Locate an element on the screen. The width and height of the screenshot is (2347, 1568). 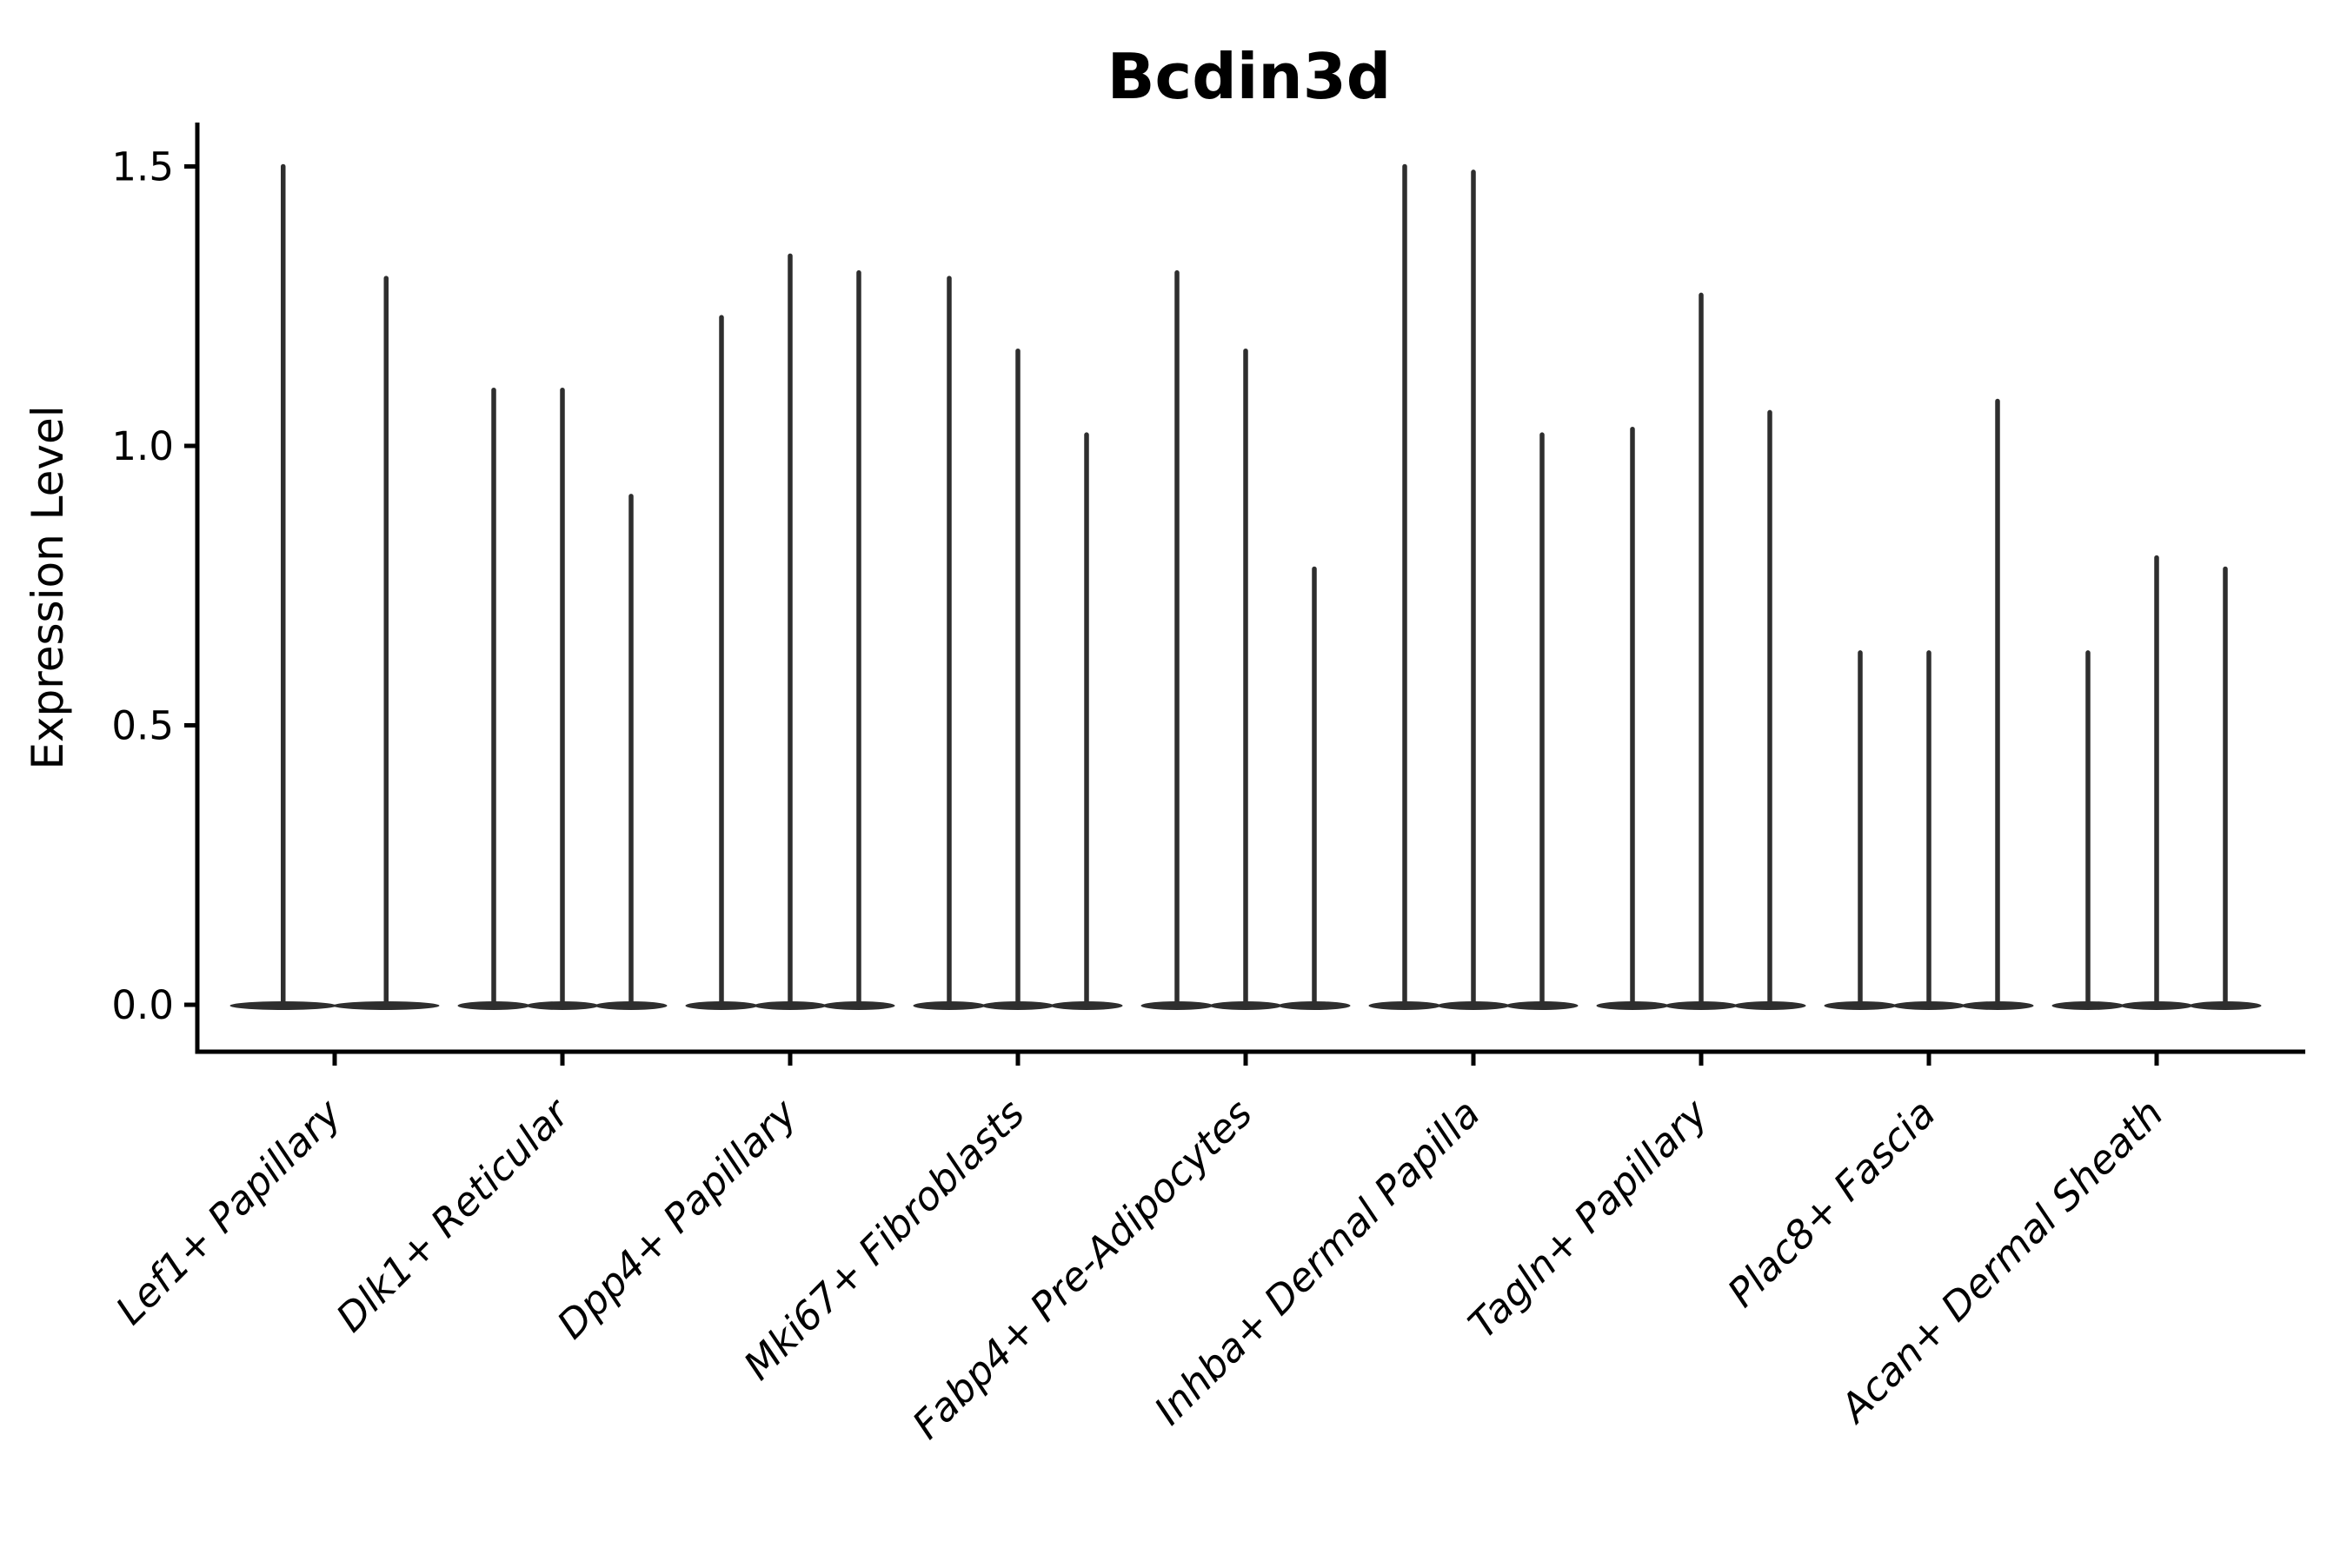
x-tick-label: Plac8+ Fascia is located at coordinates (1832, 1203).